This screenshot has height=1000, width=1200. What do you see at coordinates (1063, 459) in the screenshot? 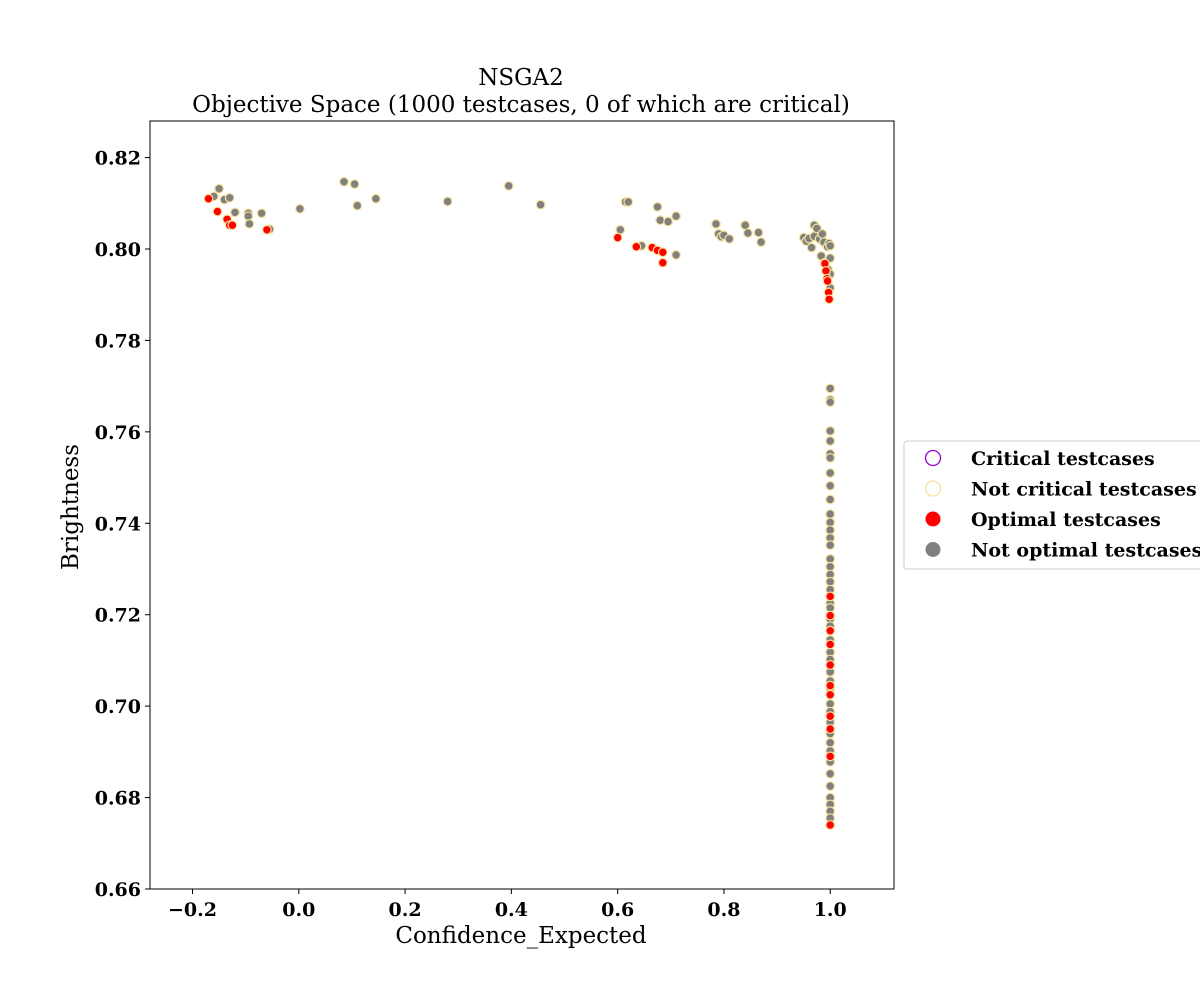
I see `legend-label-critical-testcases: Critical testcases` at bounding box center [1063, 459].